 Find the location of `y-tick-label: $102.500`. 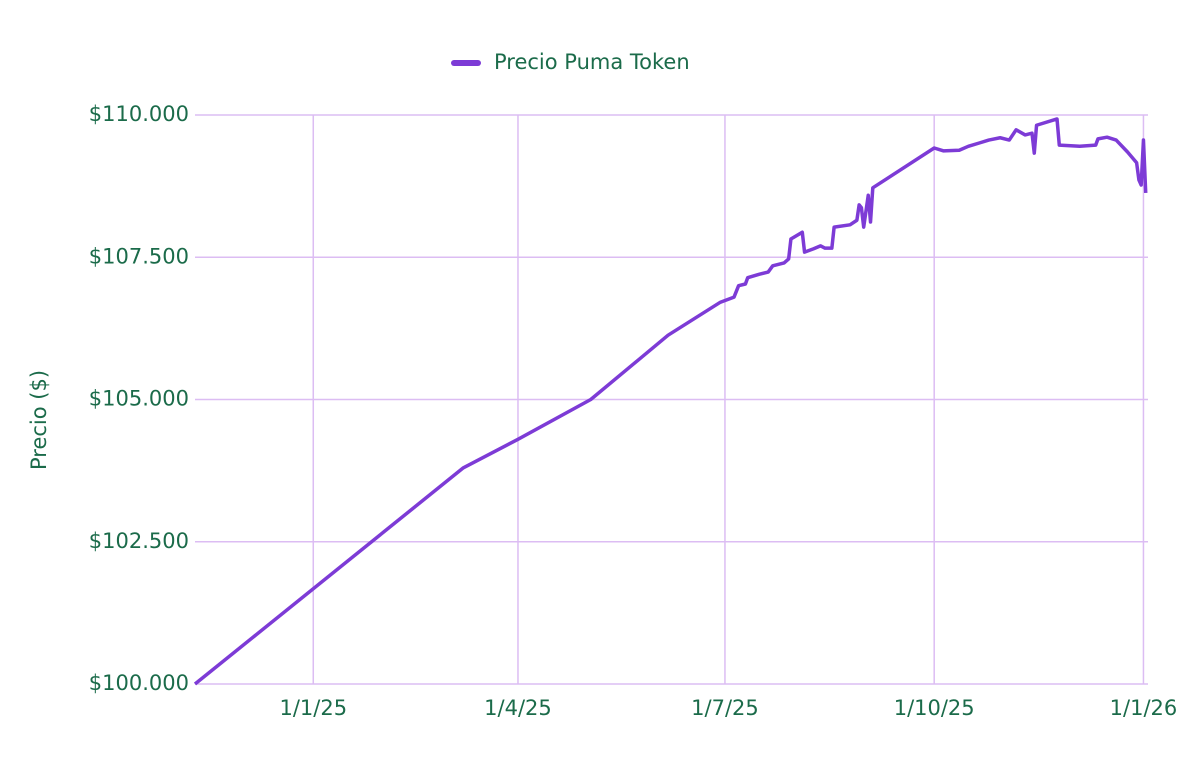

y-tick-label: $102.500 is located at coordinates (139, 541).